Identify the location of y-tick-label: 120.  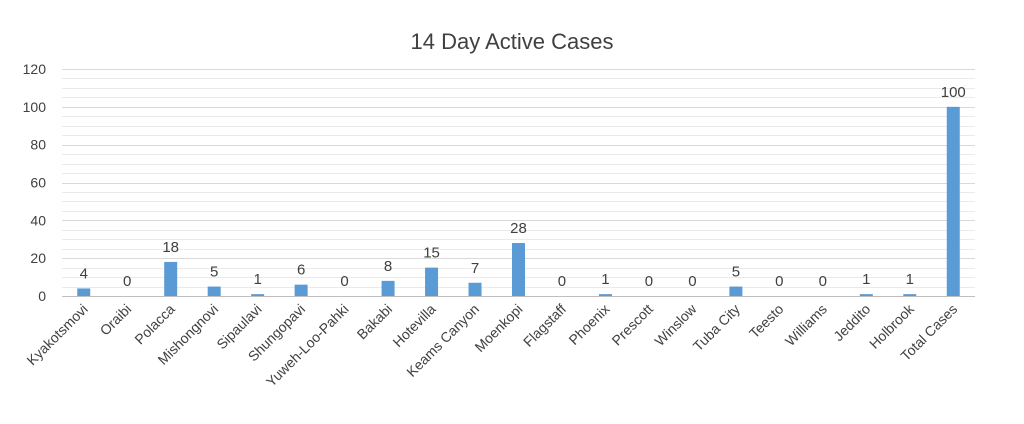
(35, 69).